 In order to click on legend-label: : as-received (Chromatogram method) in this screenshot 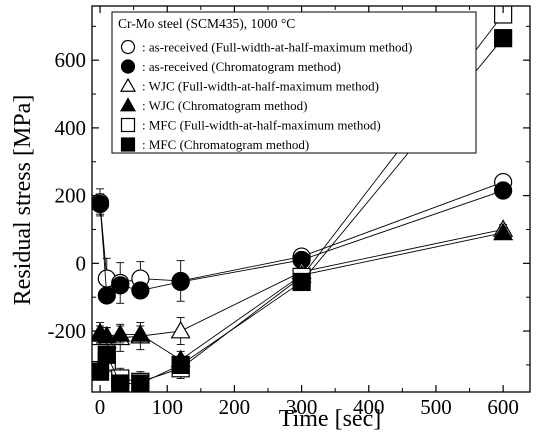, I will do `click(241, 66)`.